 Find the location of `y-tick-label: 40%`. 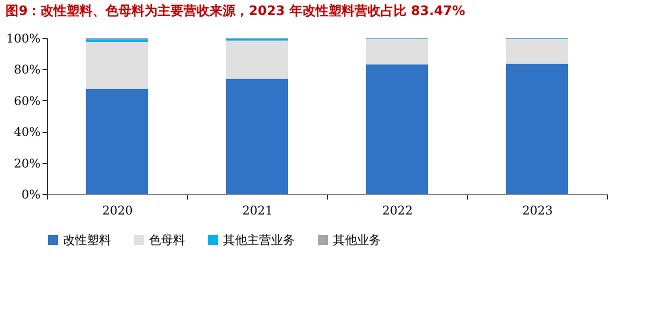

y-tick-label: 40% is located at coordinates (27, 132).